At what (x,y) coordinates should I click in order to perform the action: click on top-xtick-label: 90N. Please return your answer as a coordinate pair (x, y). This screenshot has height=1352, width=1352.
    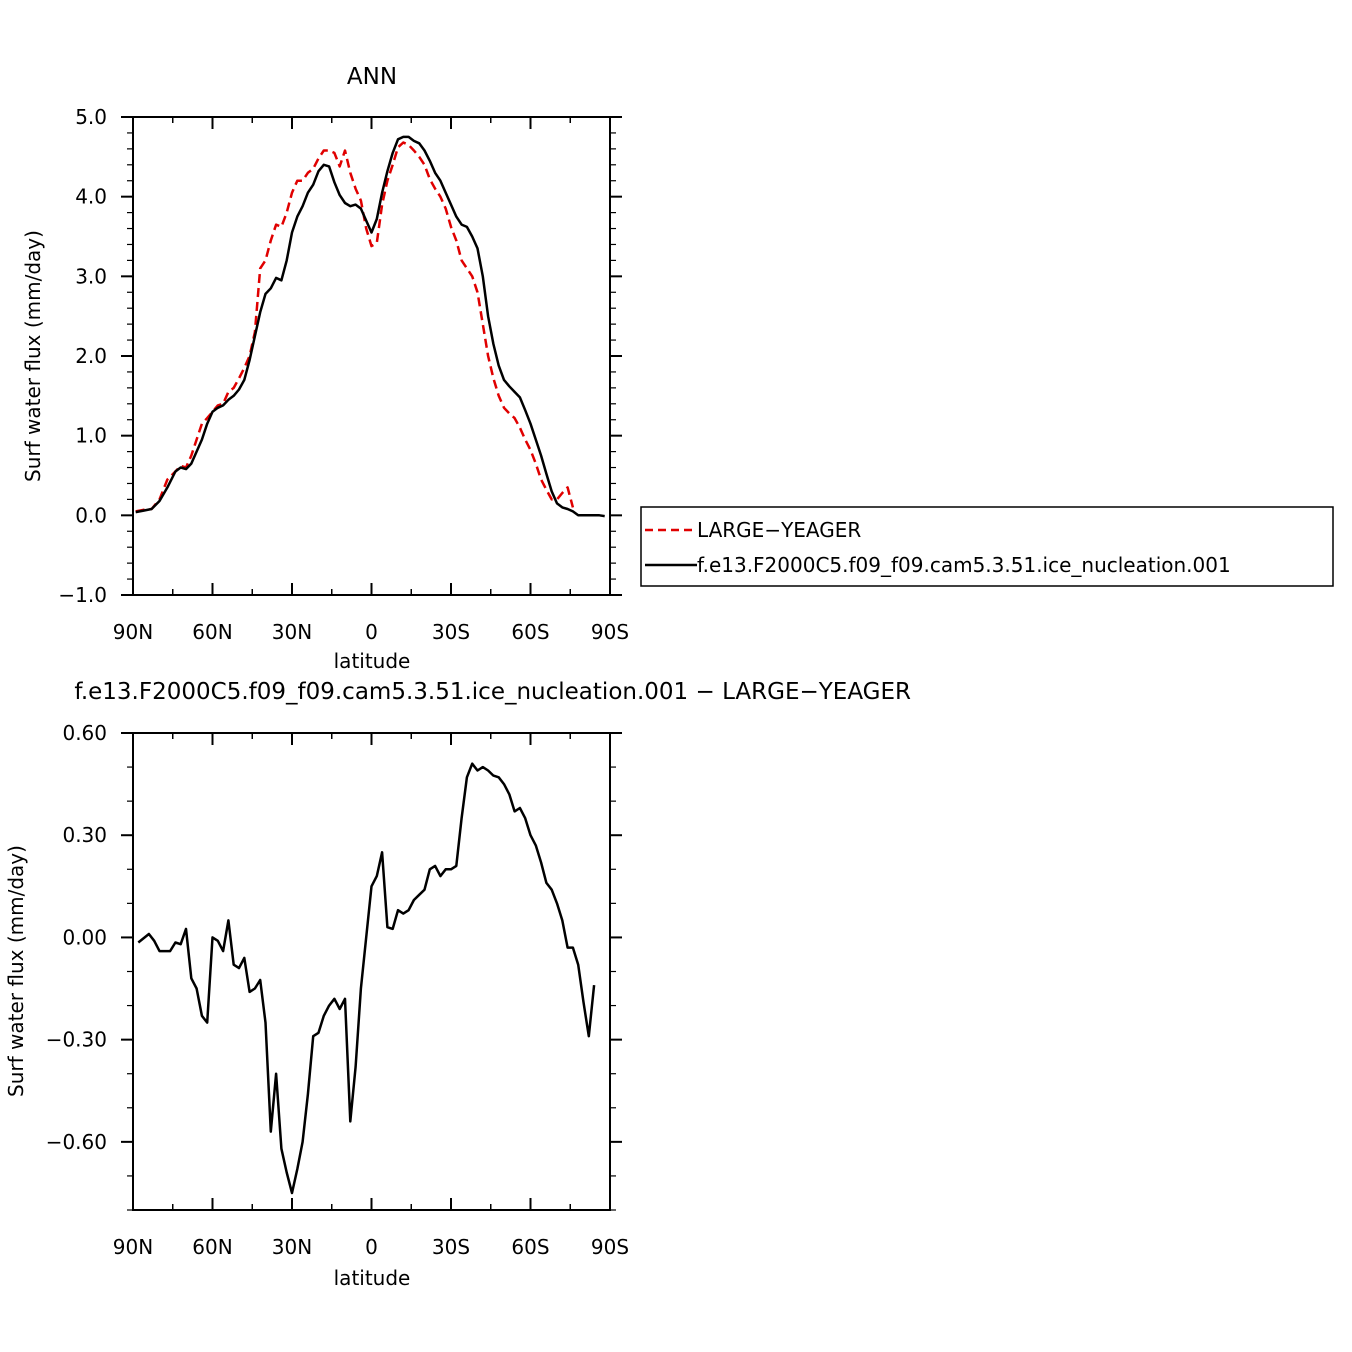
    Looking at the image, I should click on (133, 632).